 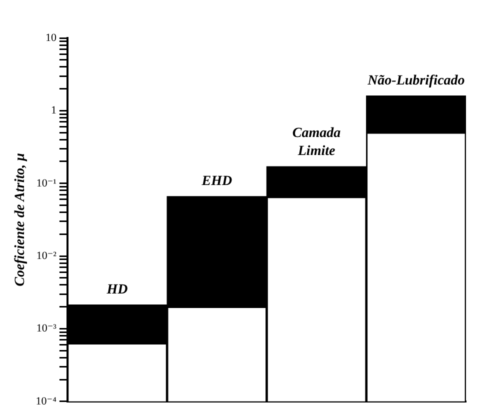 What do you see at coordinates (117, 290) in the screenshot?
I see `x-tick-label: HD` at bounding box center [117, 290].